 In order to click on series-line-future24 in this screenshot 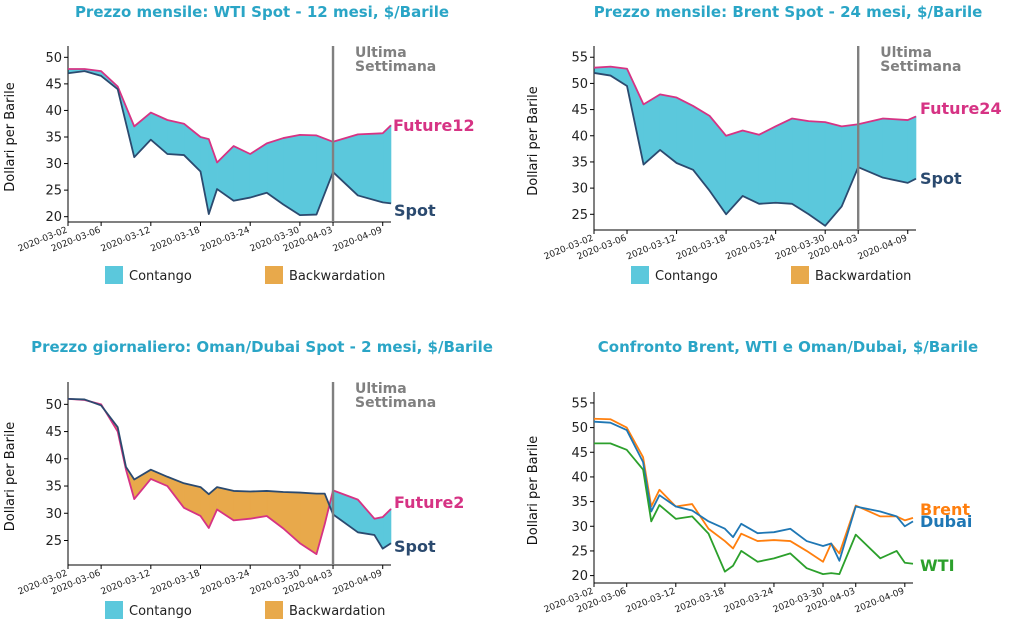, I will do `click(755, 101)`.